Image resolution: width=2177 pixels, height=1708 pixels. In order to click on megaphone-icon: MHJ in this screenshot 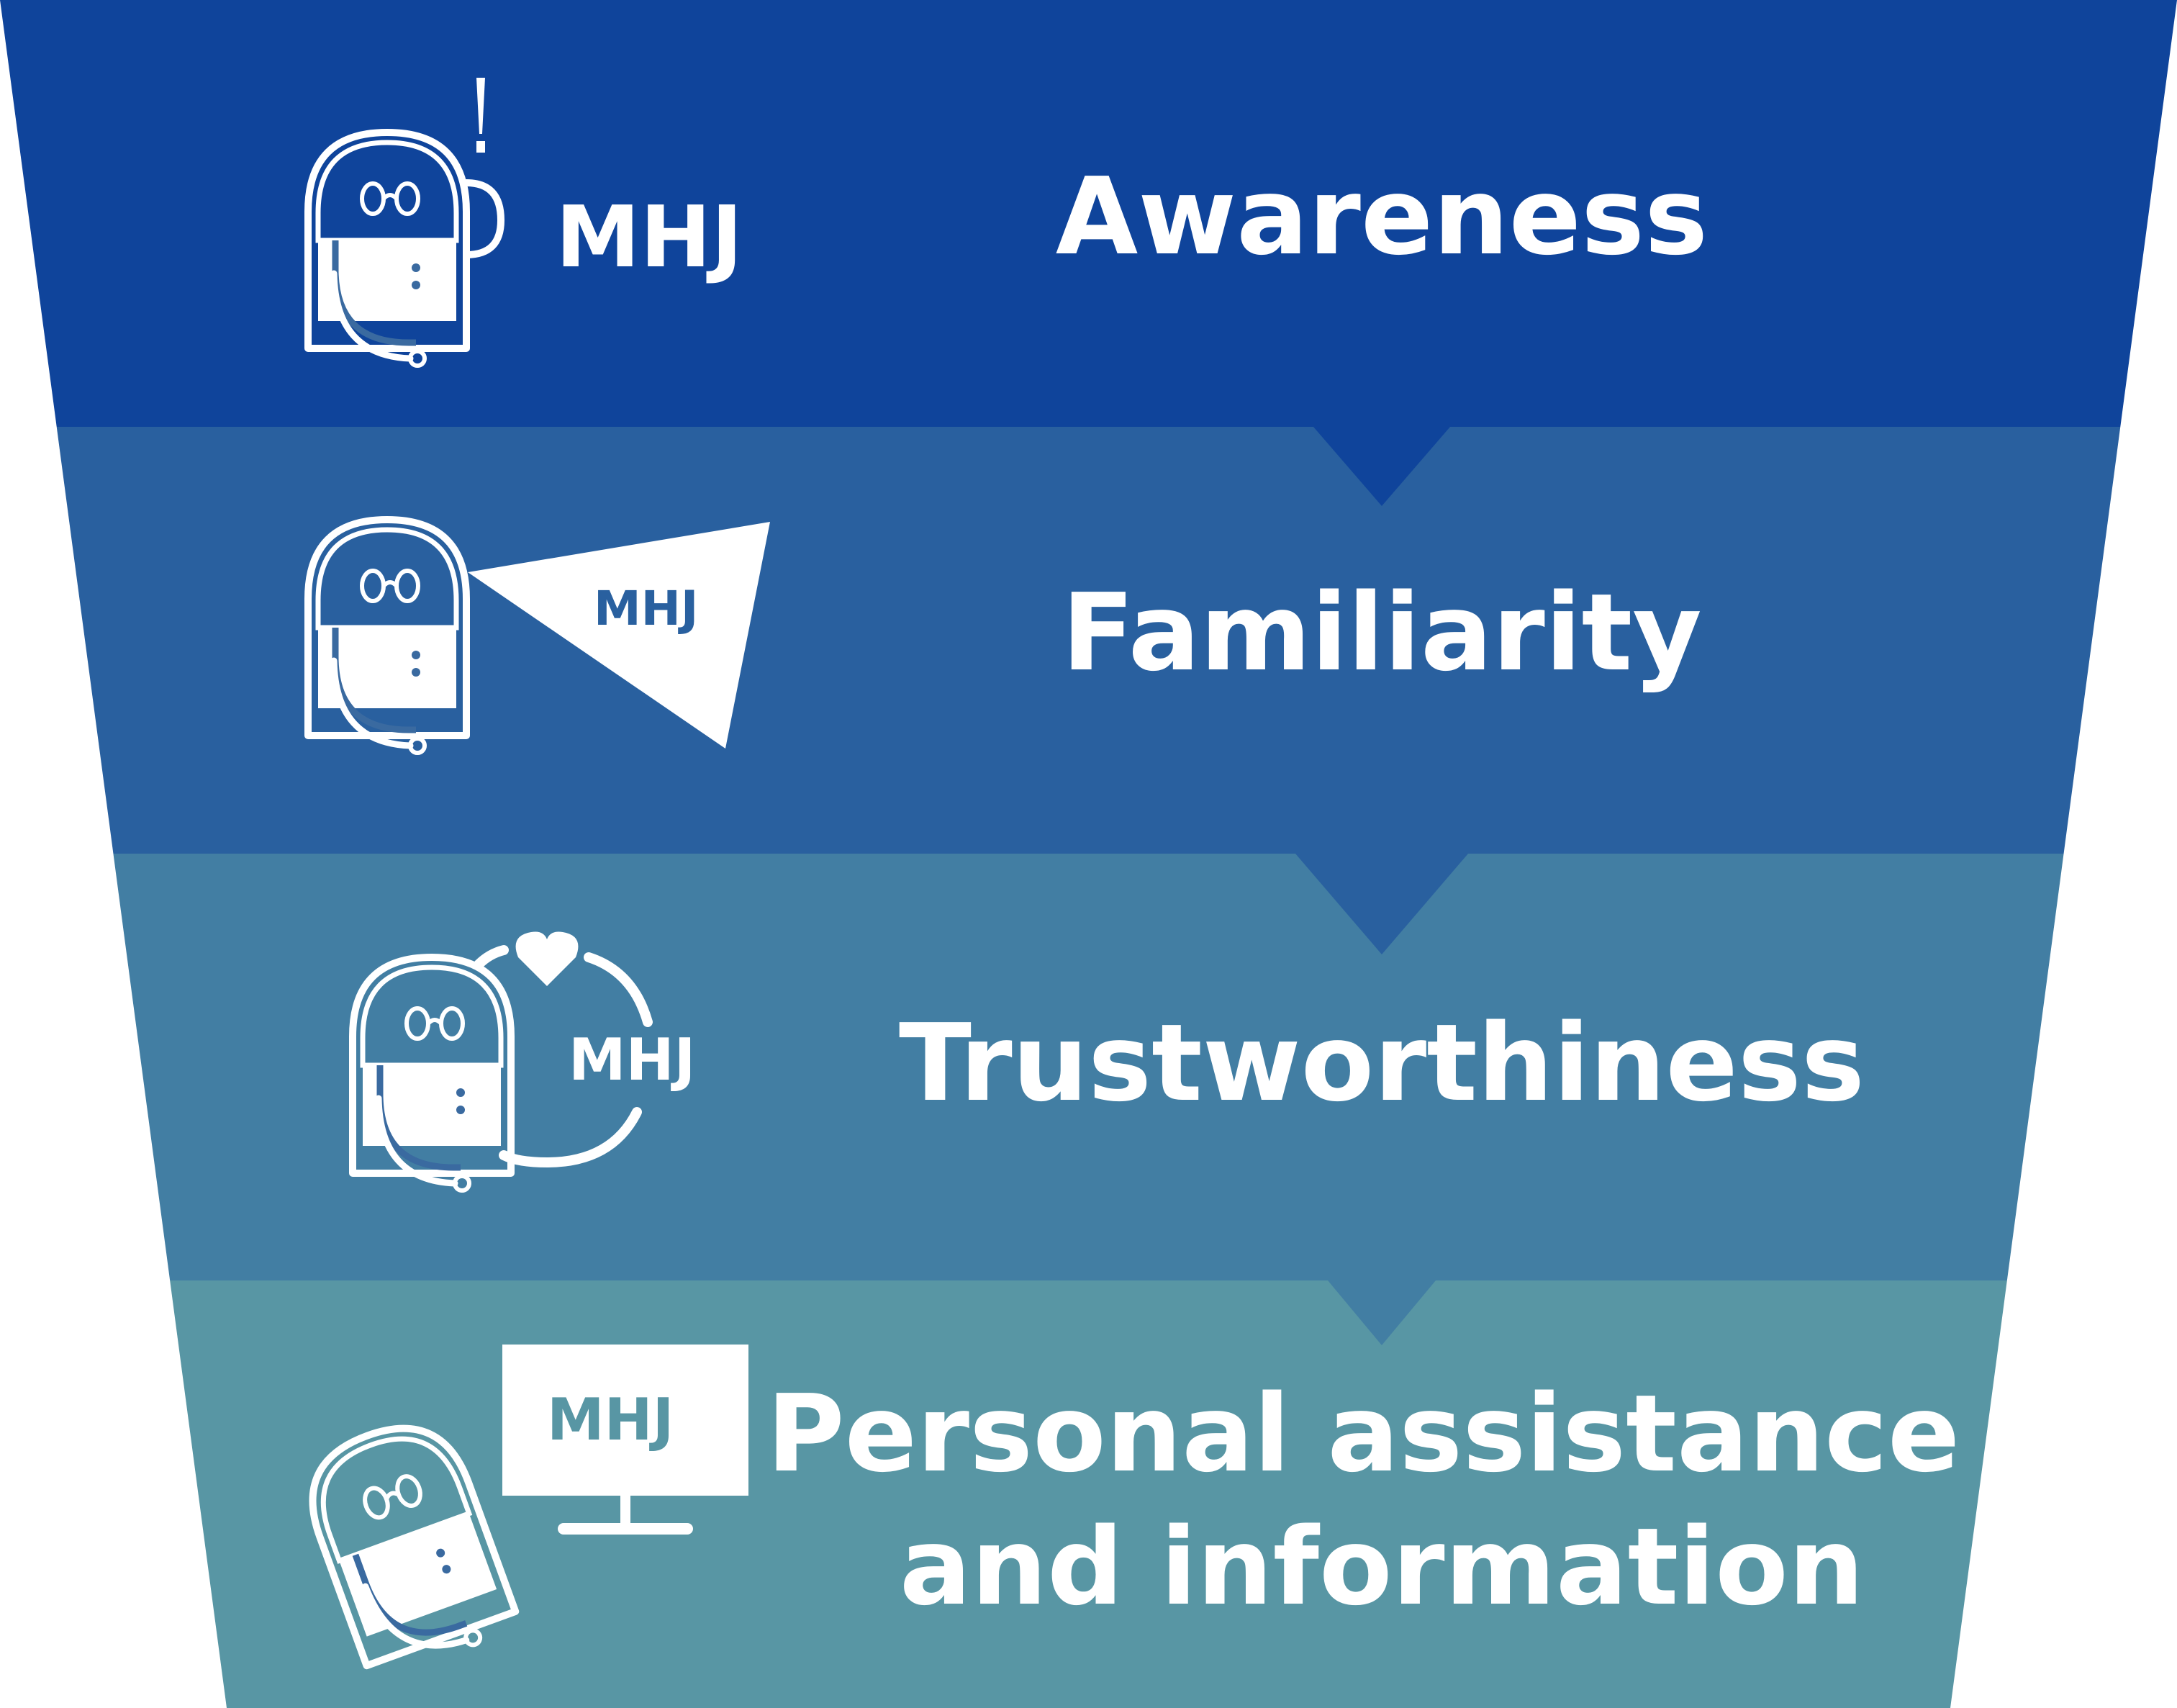, I will do `click(619, 636)`.